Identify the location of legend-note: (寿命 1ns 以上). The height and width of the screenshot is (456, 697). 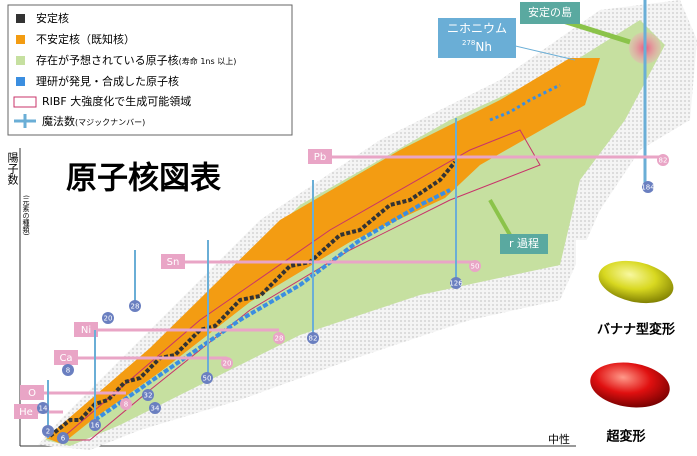
(208, 61).